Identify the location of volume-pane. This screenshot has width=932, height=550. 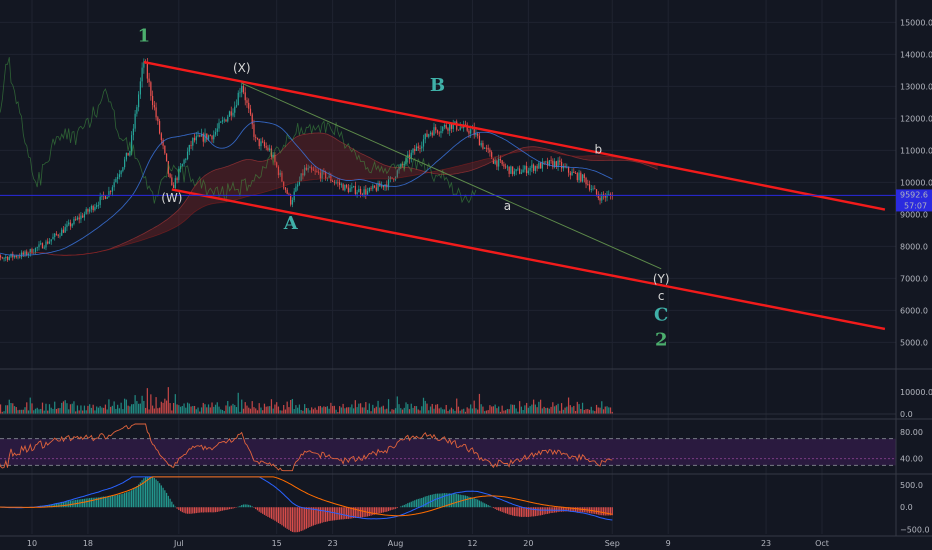
(448, 401).